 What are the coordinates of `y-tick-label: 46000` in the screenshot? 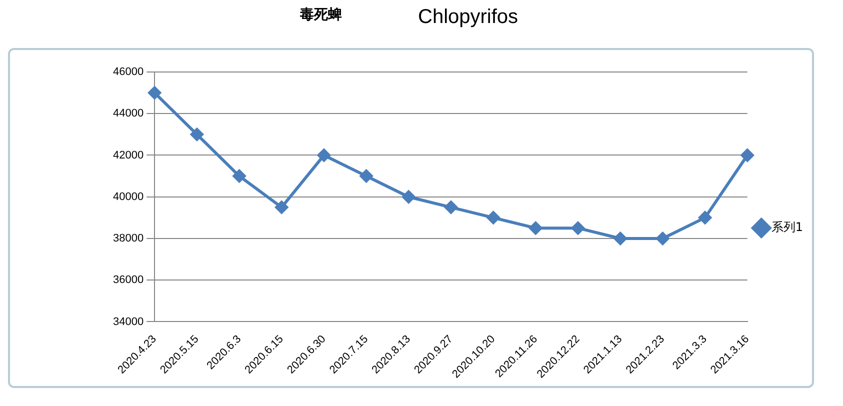 It's located at (128, 72).